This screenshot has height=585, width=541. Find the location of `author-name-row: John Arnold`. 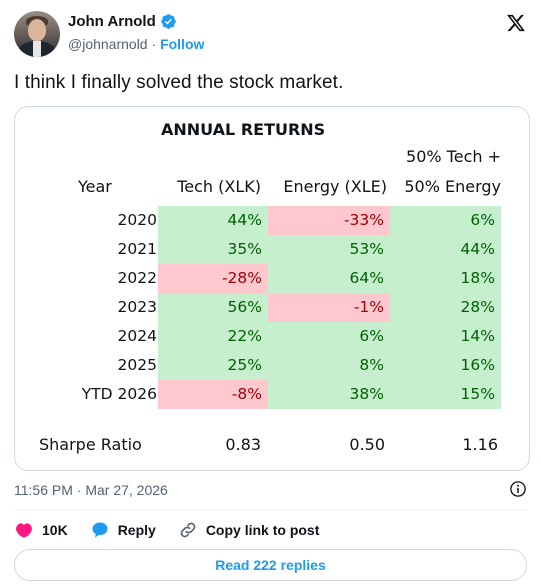

author-name-row: John Arnold is located at coordinates (122, 21).